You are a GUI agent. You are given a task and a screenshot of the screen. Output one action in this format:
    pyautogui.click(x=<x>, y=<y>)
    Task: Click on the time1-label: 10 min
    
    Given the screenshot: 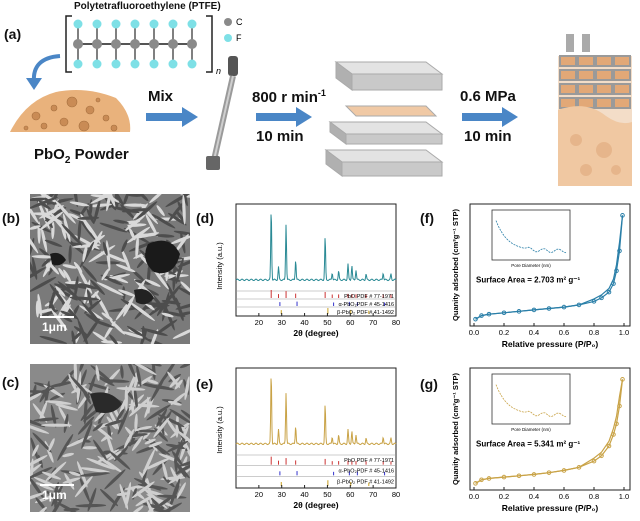 What is the action you would take?
    pyautogui.click(x=280, y=136)
    